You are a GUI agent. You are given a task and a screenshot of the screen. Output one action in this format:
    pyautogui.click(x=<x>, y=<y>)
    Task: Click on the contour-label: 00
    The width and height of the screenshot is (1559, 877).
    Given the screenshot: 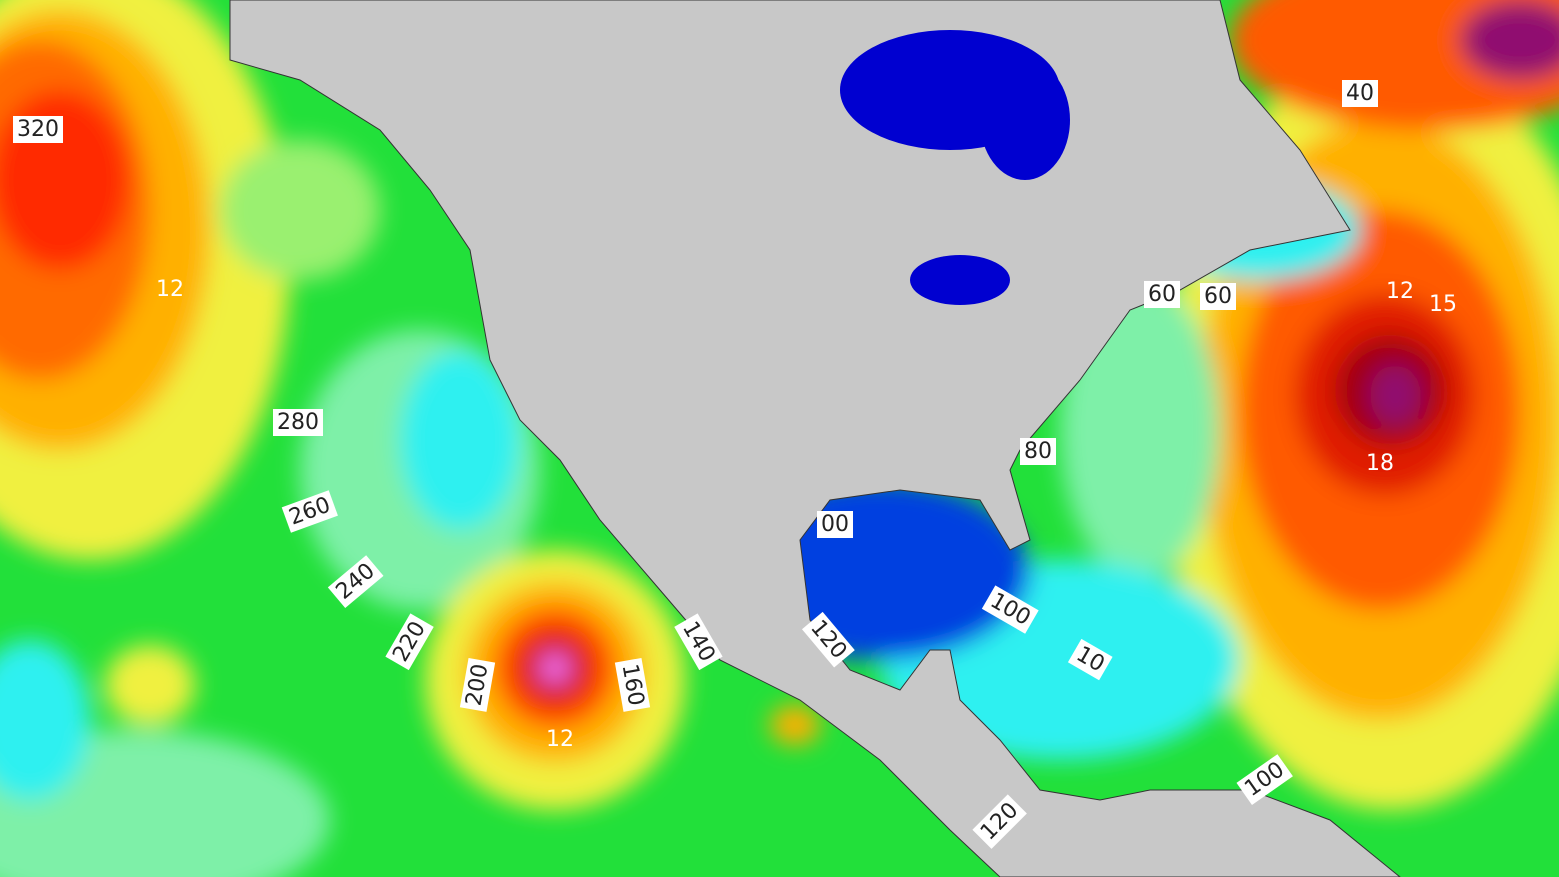 What is the action you would take?
    pyautogui.click(x=835, y=524)
    